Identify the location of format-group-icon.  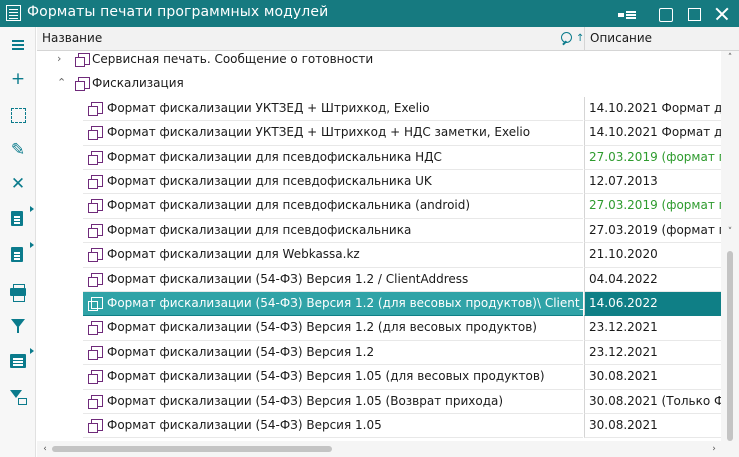
(82, 84).